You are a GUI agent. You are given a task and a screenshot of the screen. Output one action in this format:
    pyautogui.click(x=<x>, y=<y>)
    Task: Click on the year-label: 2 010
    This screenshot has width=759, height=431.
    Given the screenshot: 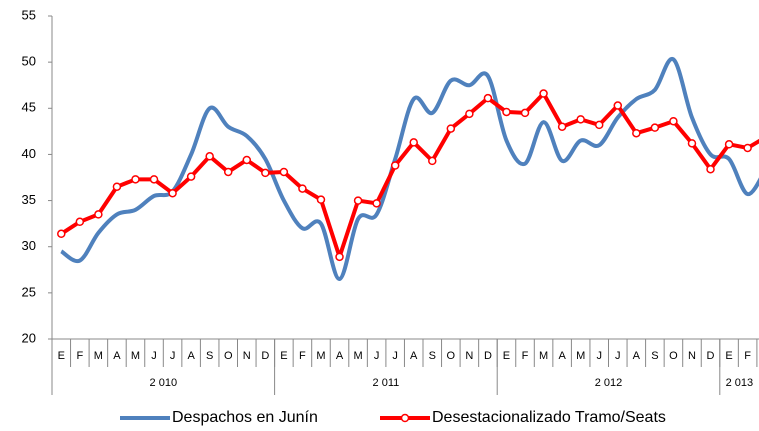 What is the action you would take?
    pyautogui.click(x=164, y=383)
    